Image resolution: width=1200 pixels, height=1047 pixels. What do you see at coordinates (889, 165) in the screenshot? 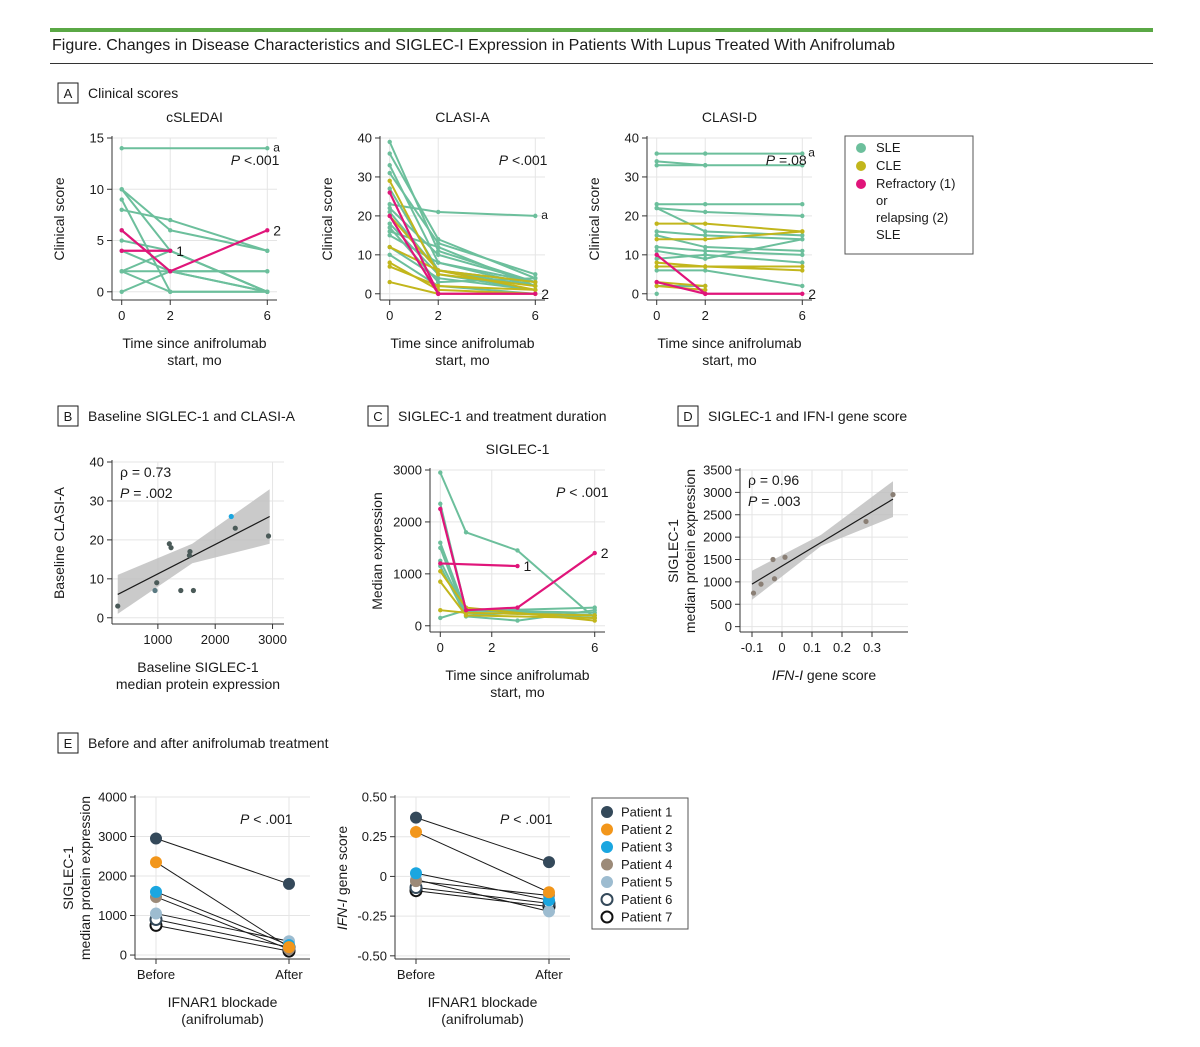
I see `legend-label: CLE` at bounding box center [889, 165].